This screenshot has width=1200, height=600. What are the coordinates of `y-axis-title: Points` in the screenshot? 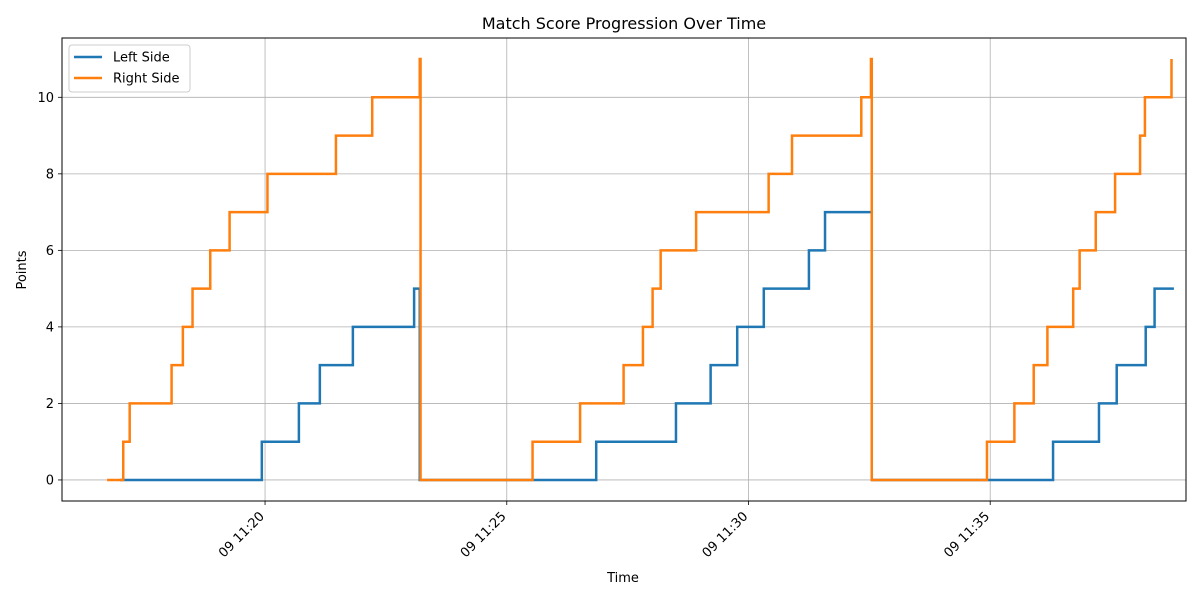 It's located at (22, 269).